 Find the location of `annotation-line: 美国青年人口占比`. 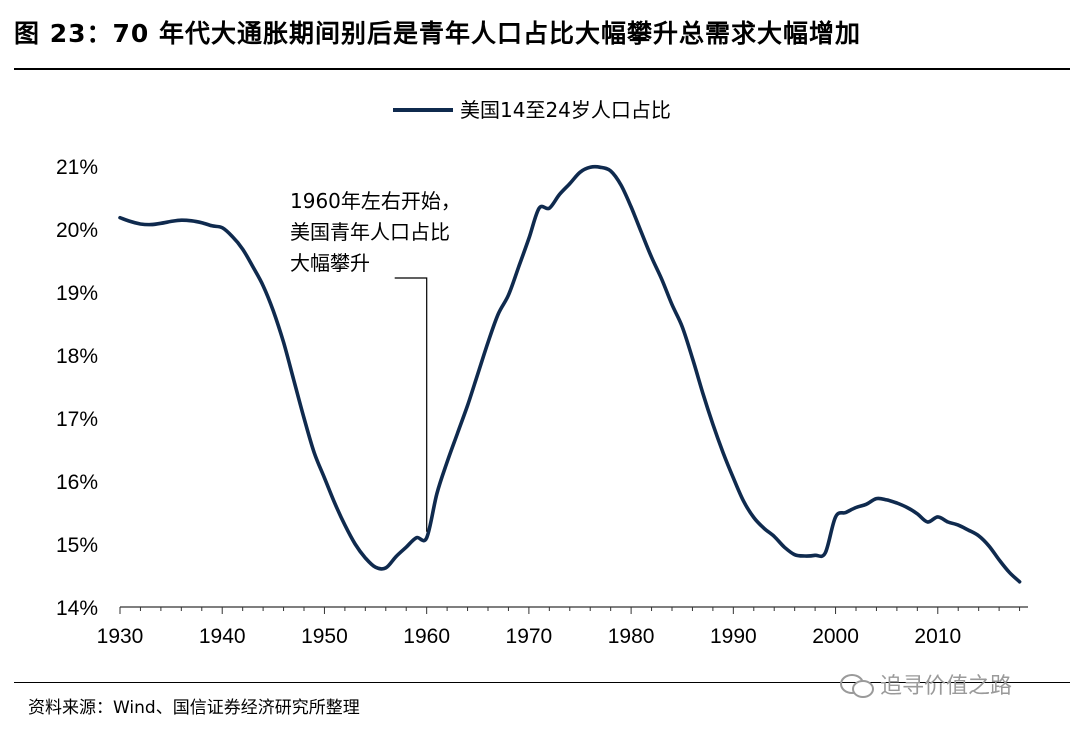

annotation-line: 美国青年人口占比 is located at coordinates (370, 232).